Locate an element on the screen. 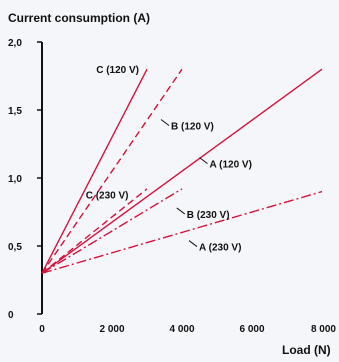 This screenshot has height=362, width=339. x-tick-label: 0 is located at coordinates (42, 329).